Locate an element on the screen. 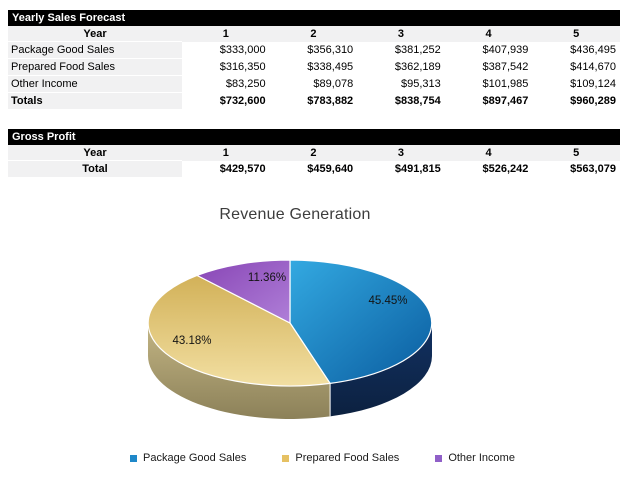 This screenshot has height=478, width=631. table-cell: $563,079 is located at coordinates (576, 169).